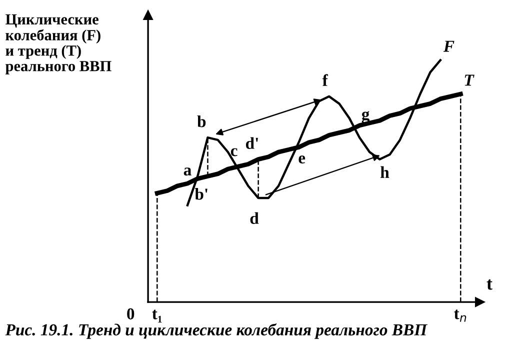 The width and height of the screenshot is (525, 344). Describe the element at coordinates (460, 316) in the screenshot. I see `x-tick-label: t$_{n}$` at that location.